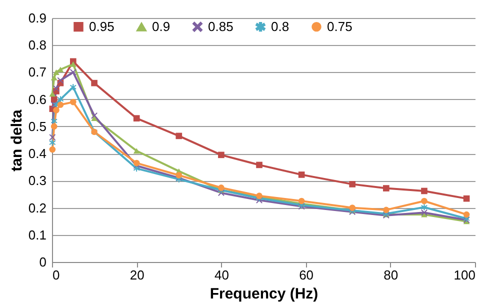  Describe the element at coordinates (37, 126) in the screenshot. I see `y-tick-label: 0.5` at that location.